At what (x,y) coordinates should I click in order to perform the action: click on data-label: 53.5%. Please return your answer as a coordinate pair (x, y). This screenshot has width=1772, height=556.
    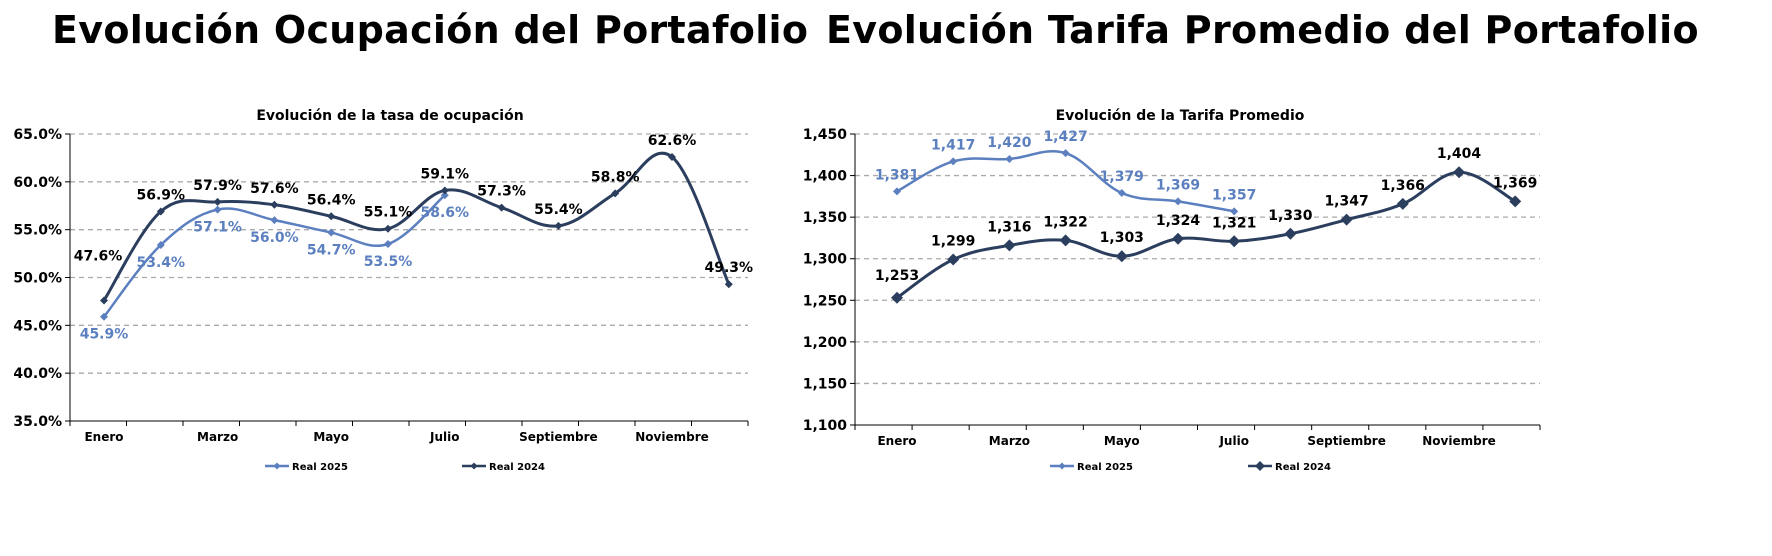
    Looking at the image, I should click on (388, 262).